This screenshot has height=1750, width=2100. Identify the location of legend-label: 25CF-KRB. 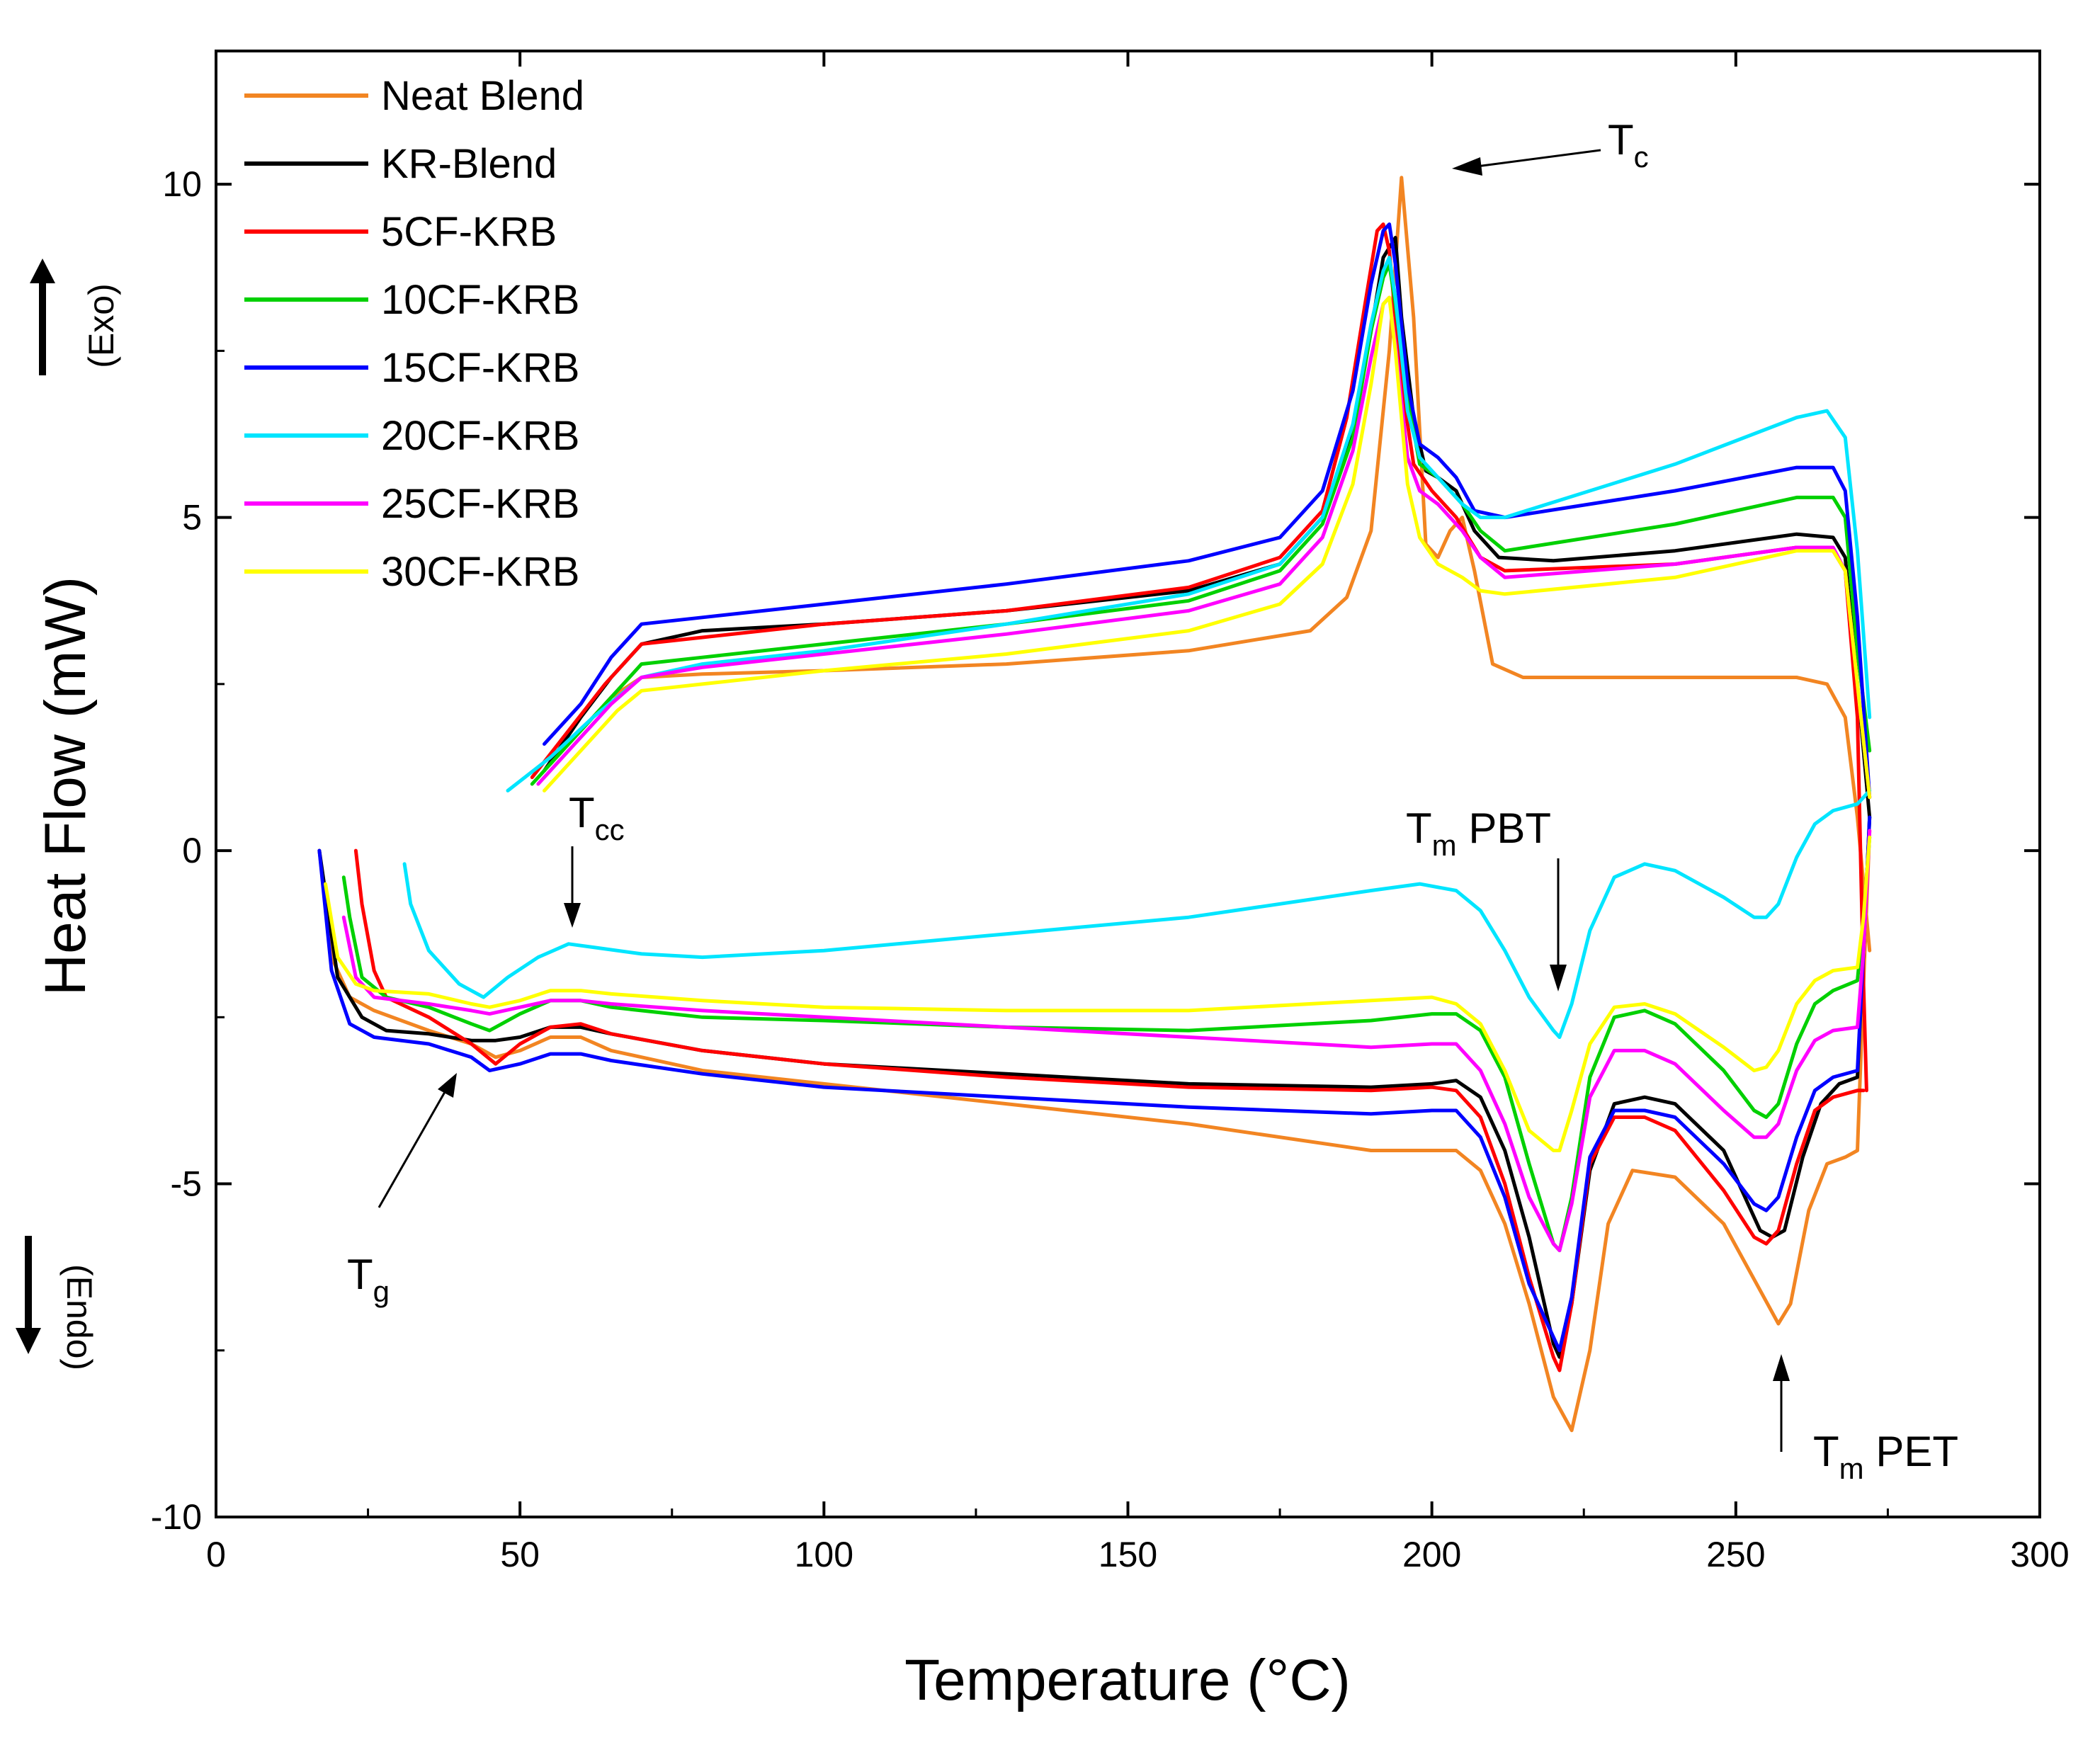
(480, 504).